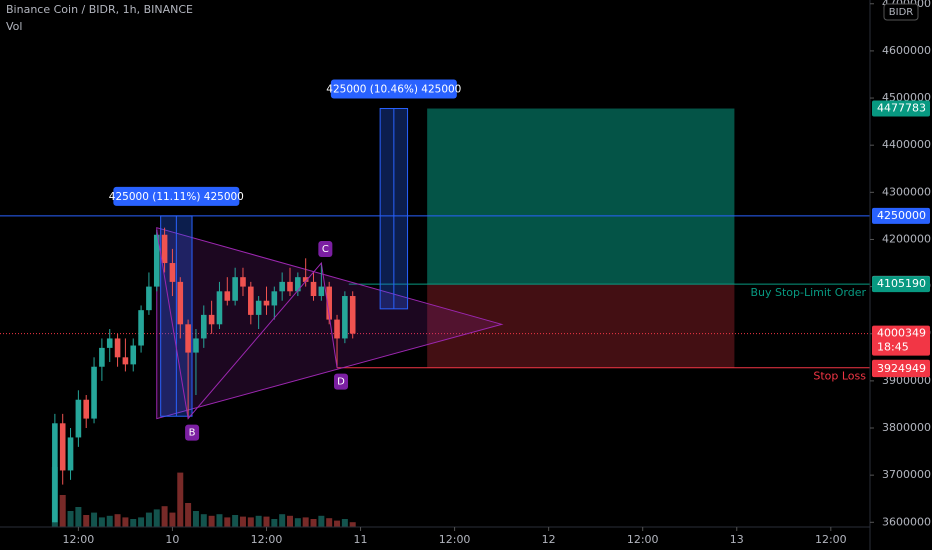 Image resolution: width=932 pixels, height=550 pixels. Describe the element at coordinates (906, 474) in the screenshot. I see `y-tick-label: 3700000` at that location.